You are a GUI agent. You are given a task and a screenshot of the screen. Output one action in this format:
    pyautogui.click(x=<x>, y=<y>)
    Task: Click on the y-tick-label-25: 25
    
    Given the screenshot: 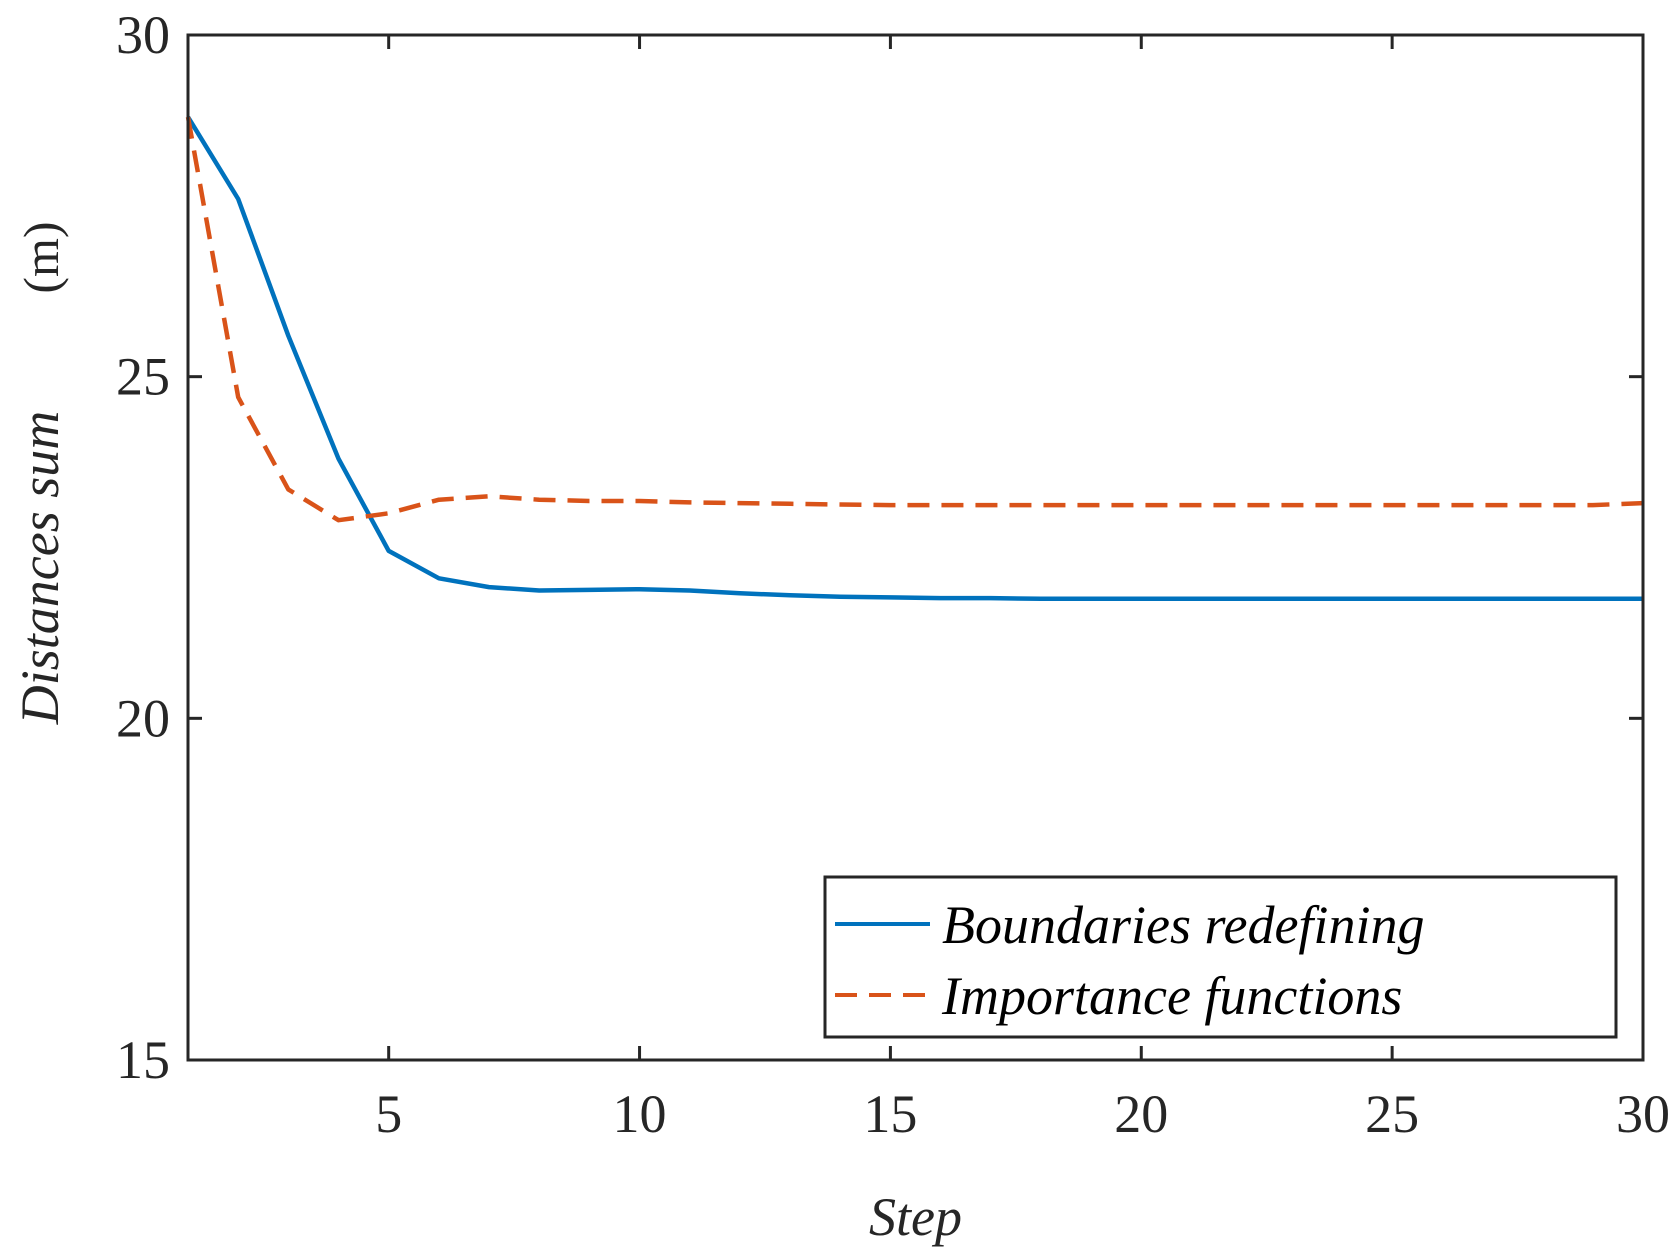 What is the action you would take?
    pyautogui.click(x=143, y=377)
    